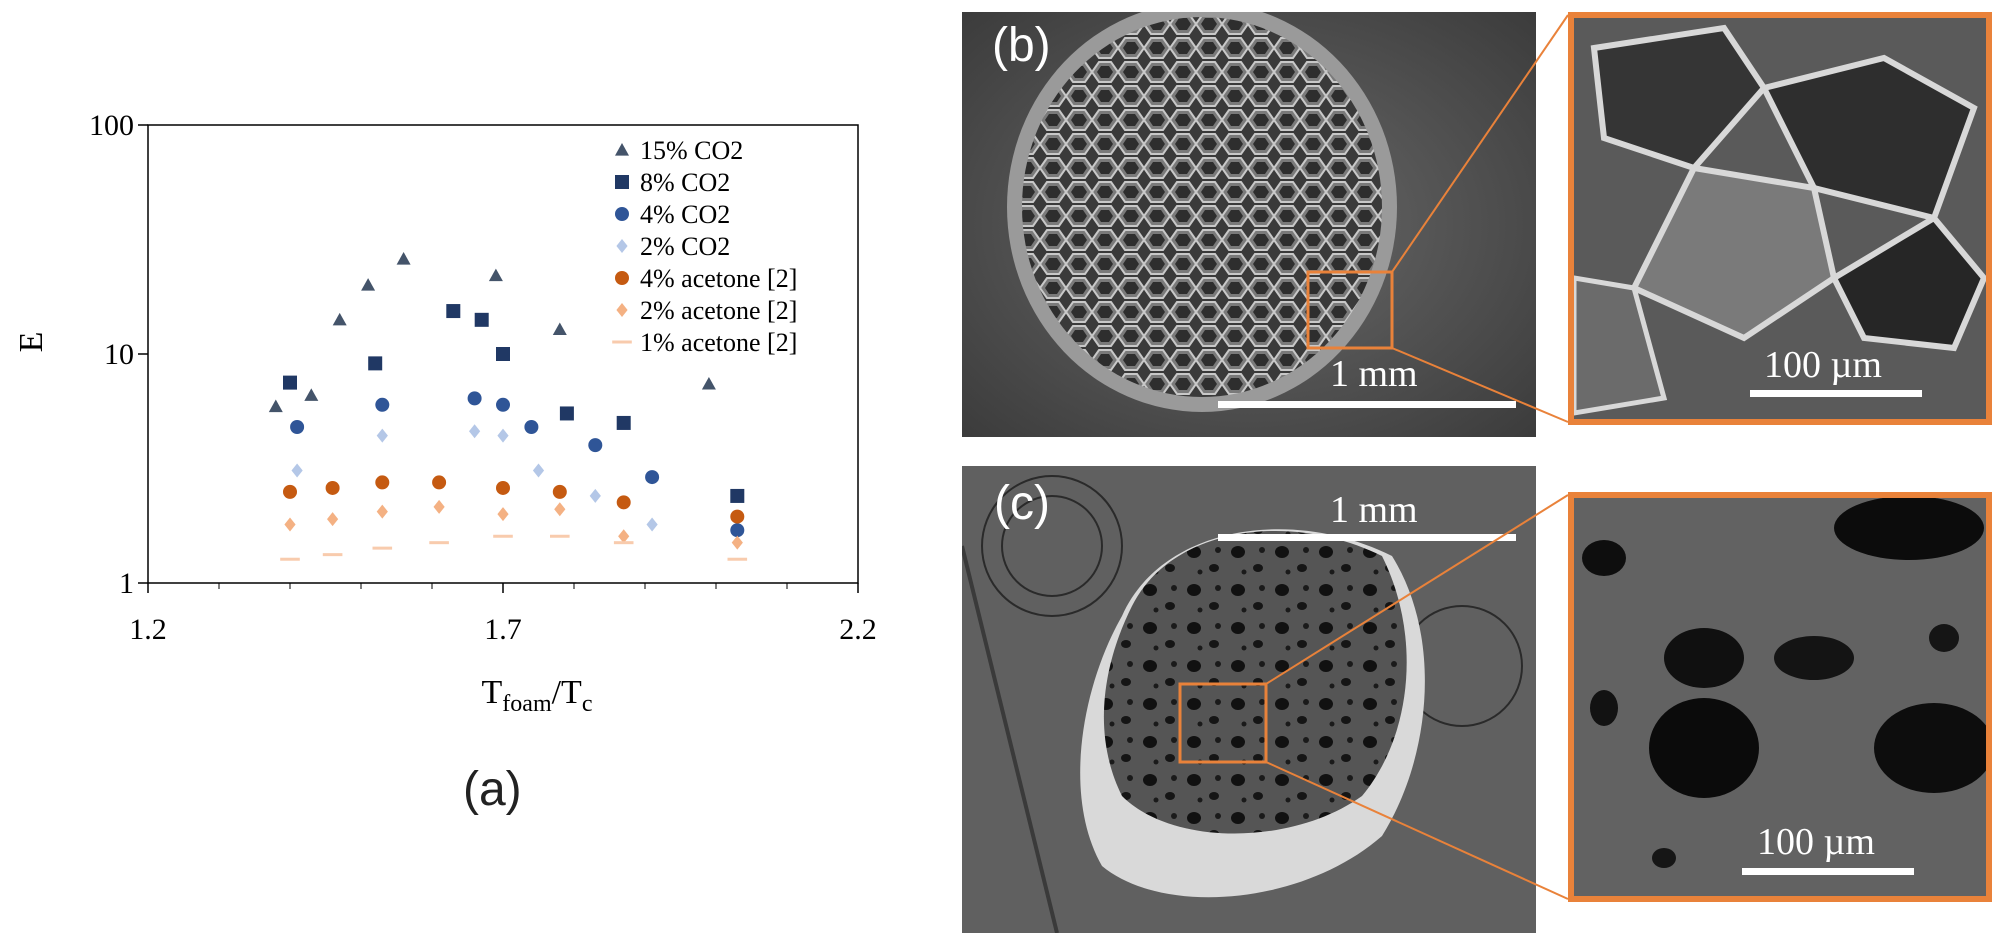 This screenshot has height=945, width=2000. I want to click on panel-a-label: (a), so click(492, 789).